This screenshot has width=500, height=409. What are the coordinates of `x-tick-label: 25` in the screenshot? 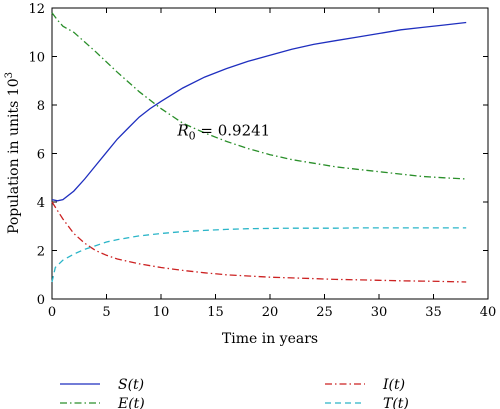 It's located at (324, 312).